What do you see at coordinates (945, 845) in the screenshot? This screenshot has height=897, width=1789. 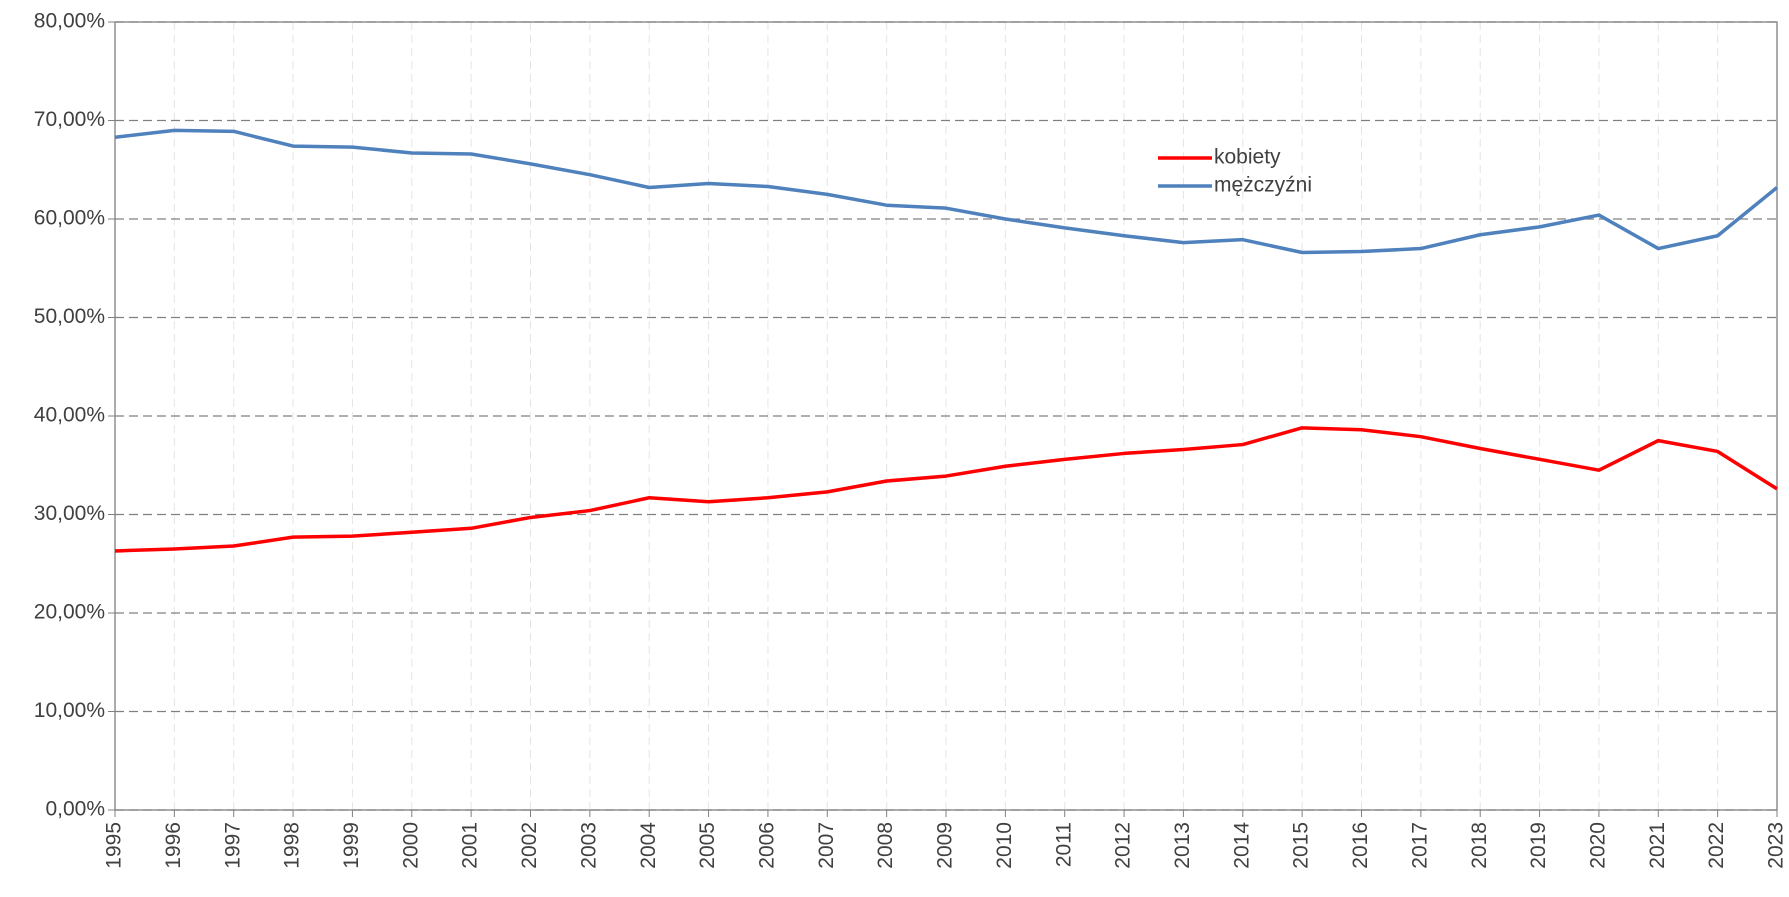 I see `x-tick-label: 2009` at bounding box center [945, 845].